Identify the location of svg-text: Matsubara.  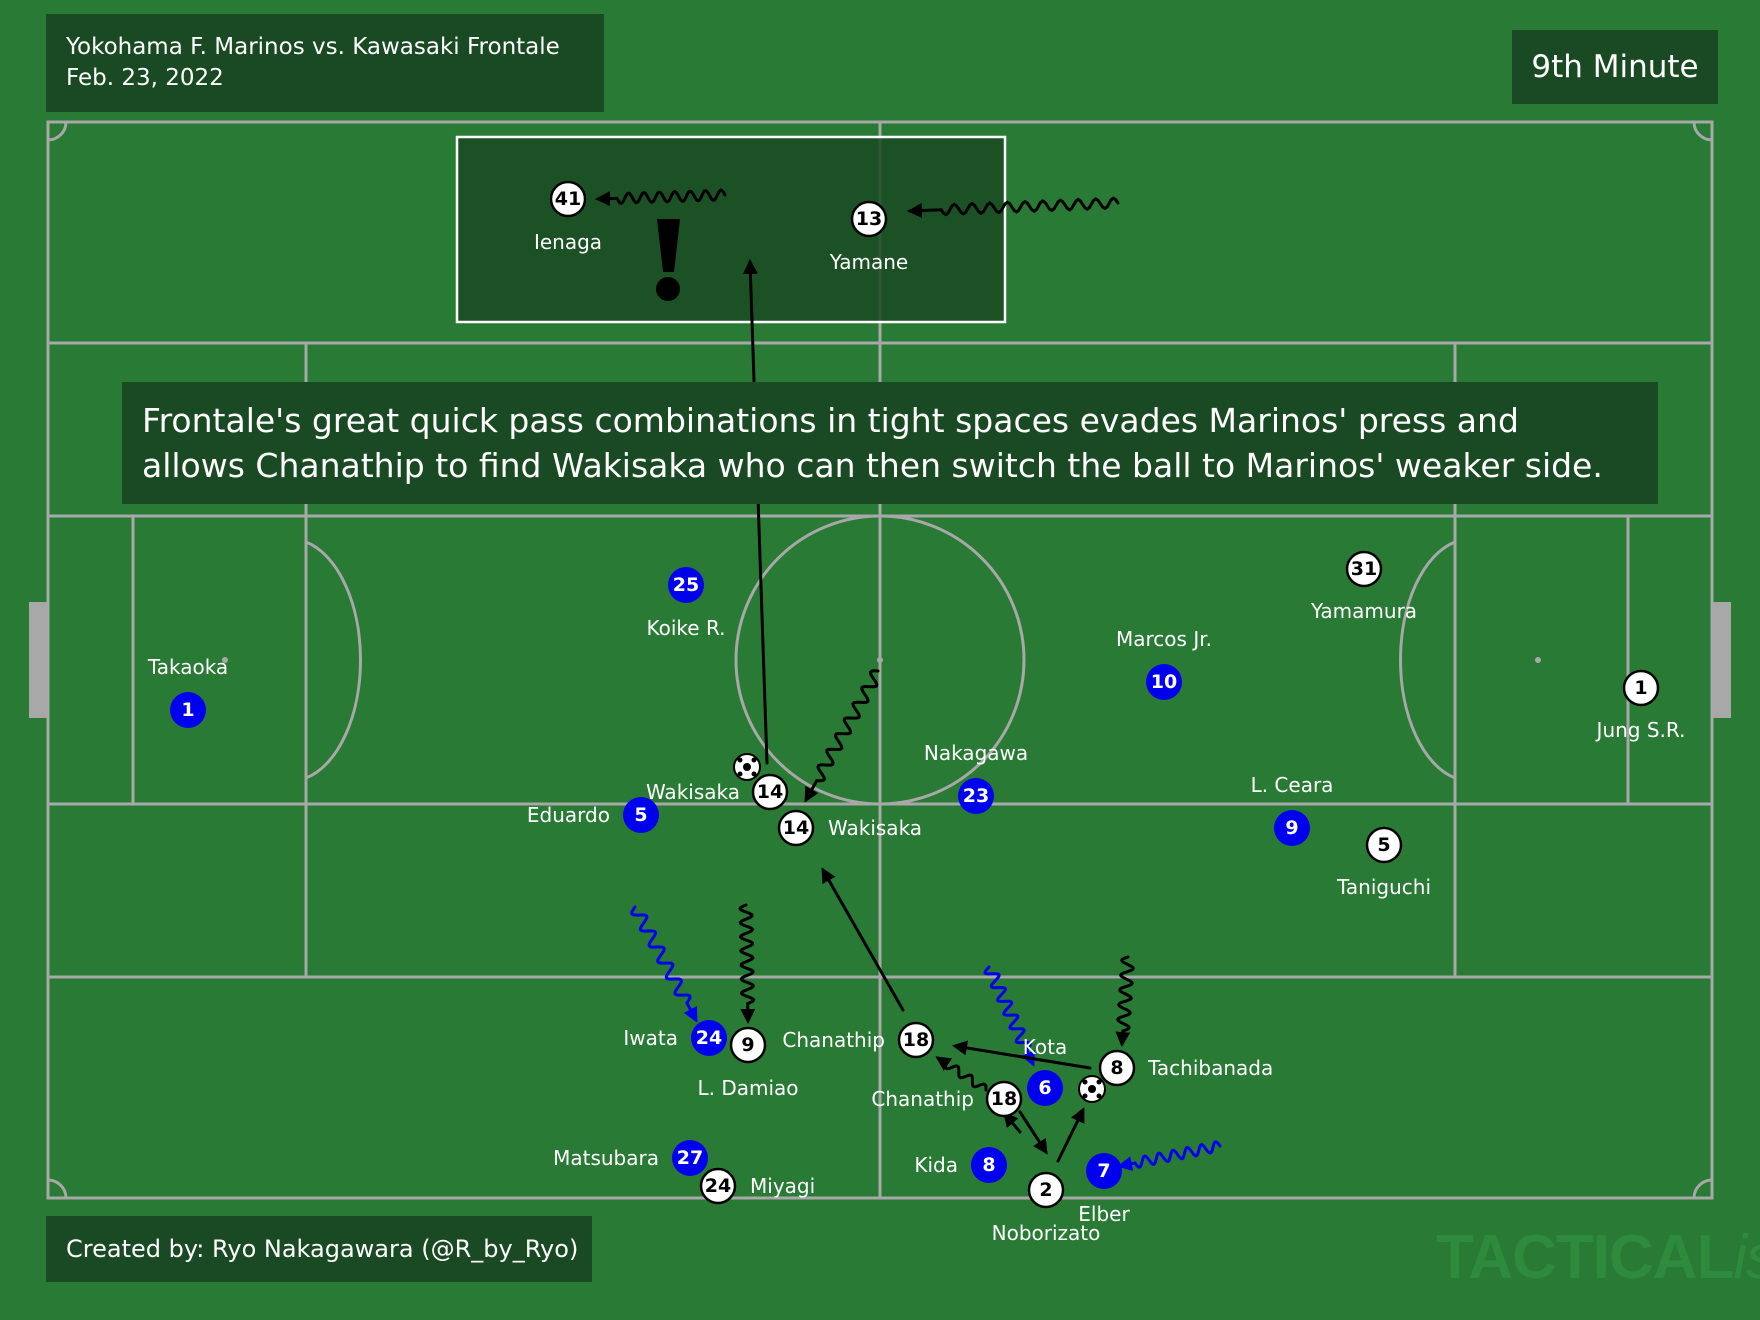
(606, 1158).